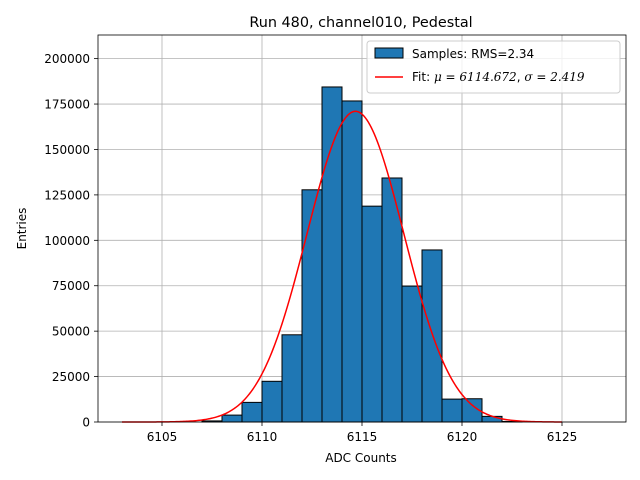  What do you see at coordinates (67, 195) in the screenshot?
I see `y-tick-label: 125000` at bounding box center [67, 195].